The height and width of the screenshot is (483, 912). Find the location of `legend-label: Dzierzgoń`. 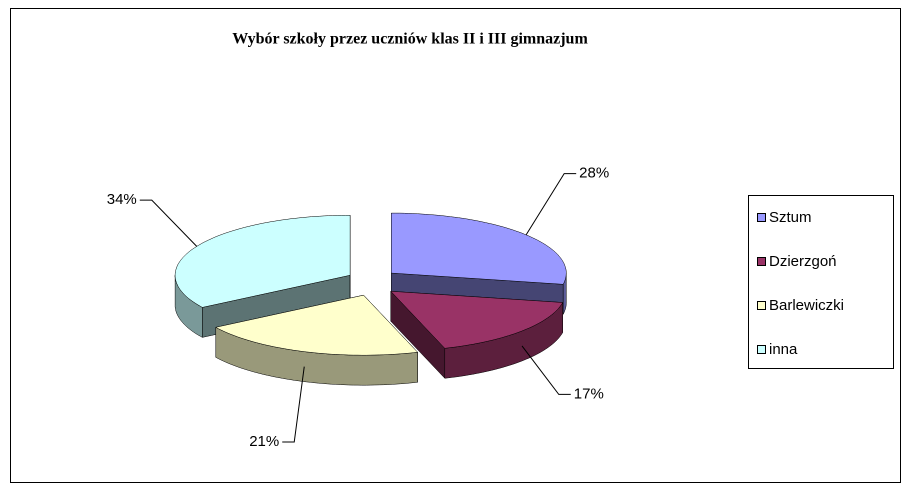

legend-label: Dzierzgoń is located at coordinates (803, 261).